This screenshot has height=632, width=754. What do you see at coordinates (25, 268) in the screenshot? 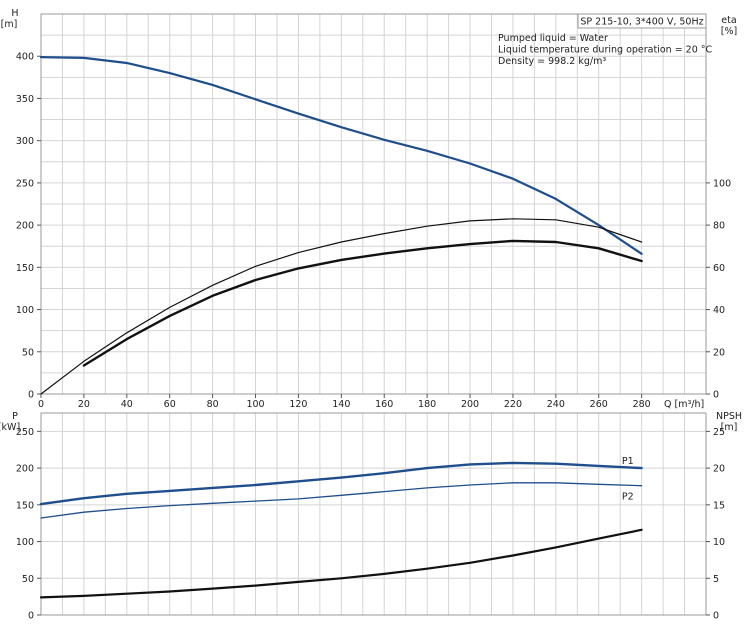
I see `top-left-tick-label: 150` at bounding box center [25, 268].